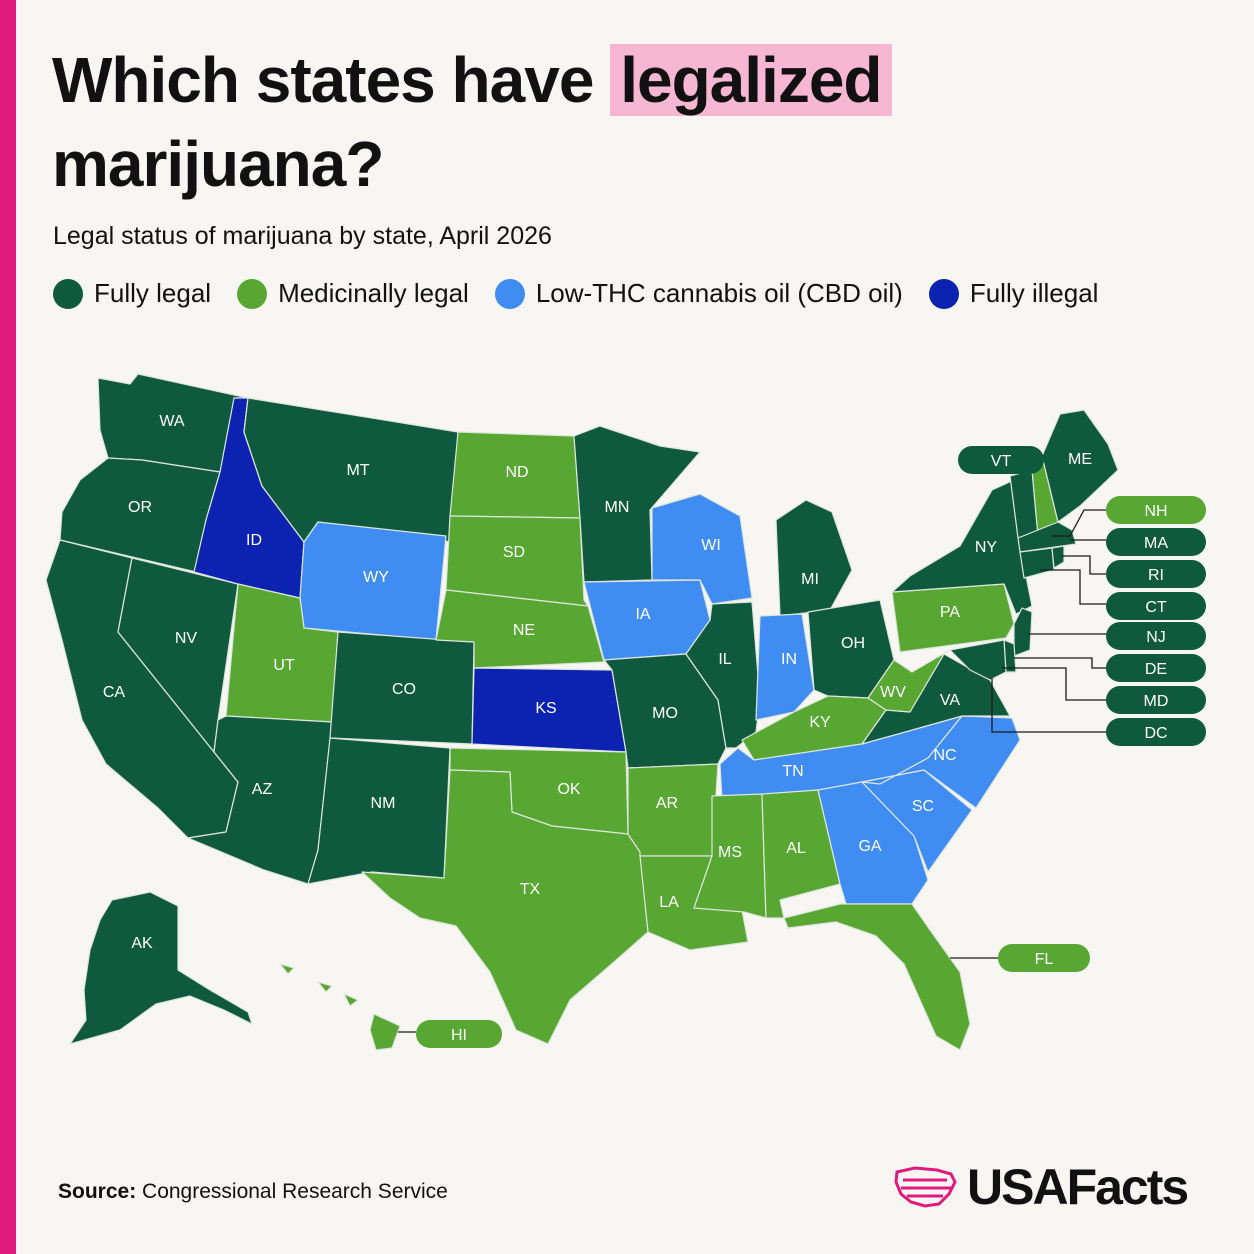 This screenshot has height=1254, width=1254. I want to click on callout-pill-dc, so click(1156, 732).